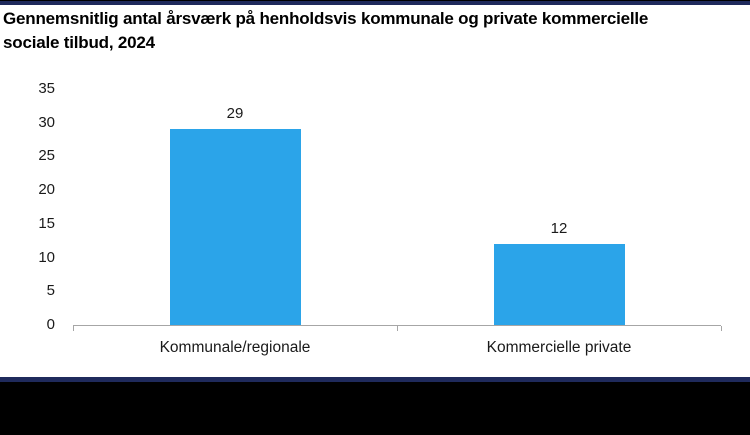  What do you see at coordinates (235, 114) in the screenshot?
I see `bar-value-label: 29` at bounding box center [235, 114].